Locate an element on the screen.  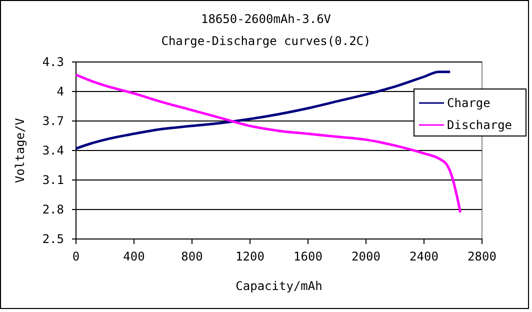
y-tick-label: 4.3 is located at coordinates (53, 61).